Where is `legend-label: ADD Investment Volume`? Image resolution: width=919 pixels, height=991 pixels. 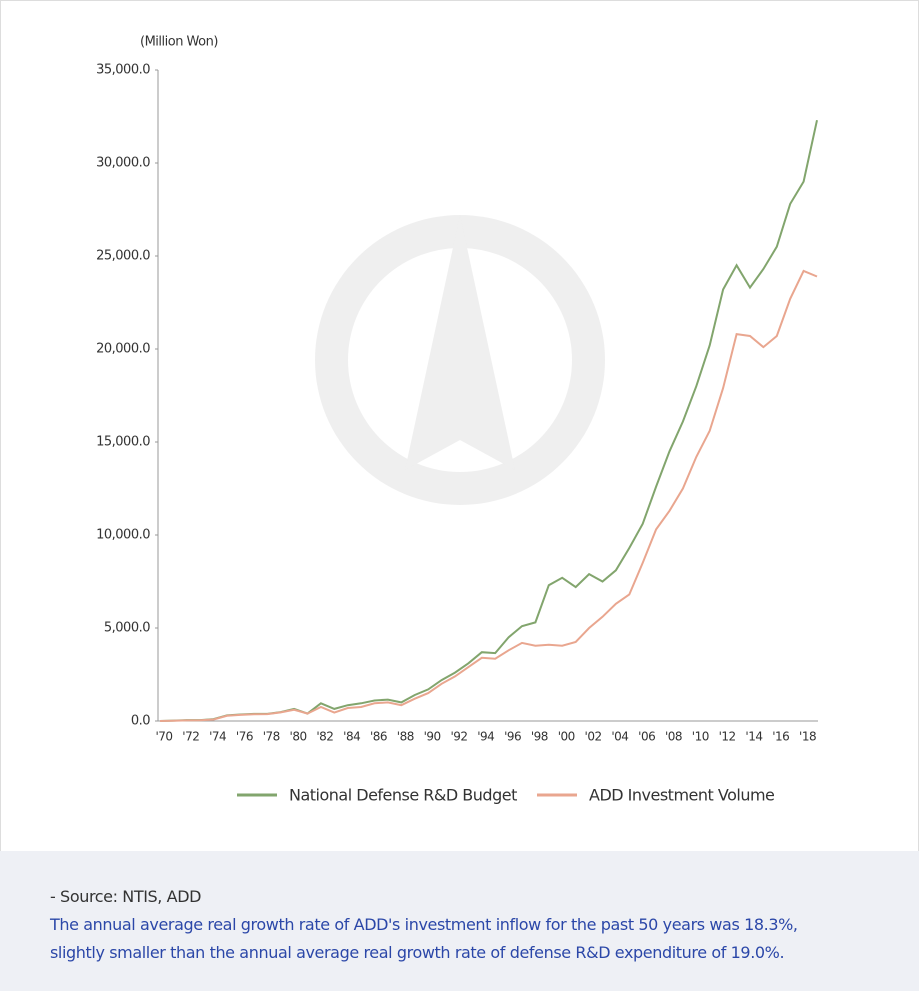 legend-label: ADD Investment Volume is located at coordinates (681, 795).